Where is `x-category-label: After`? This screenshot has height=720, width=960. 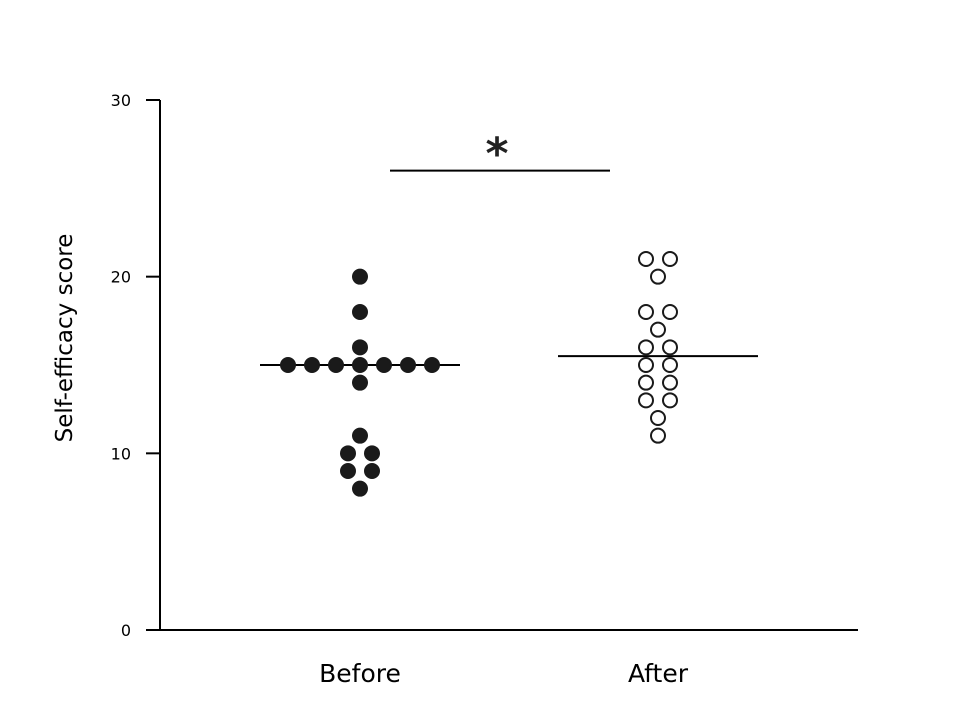
x-category-label: After is located at coordinates (658, 673).